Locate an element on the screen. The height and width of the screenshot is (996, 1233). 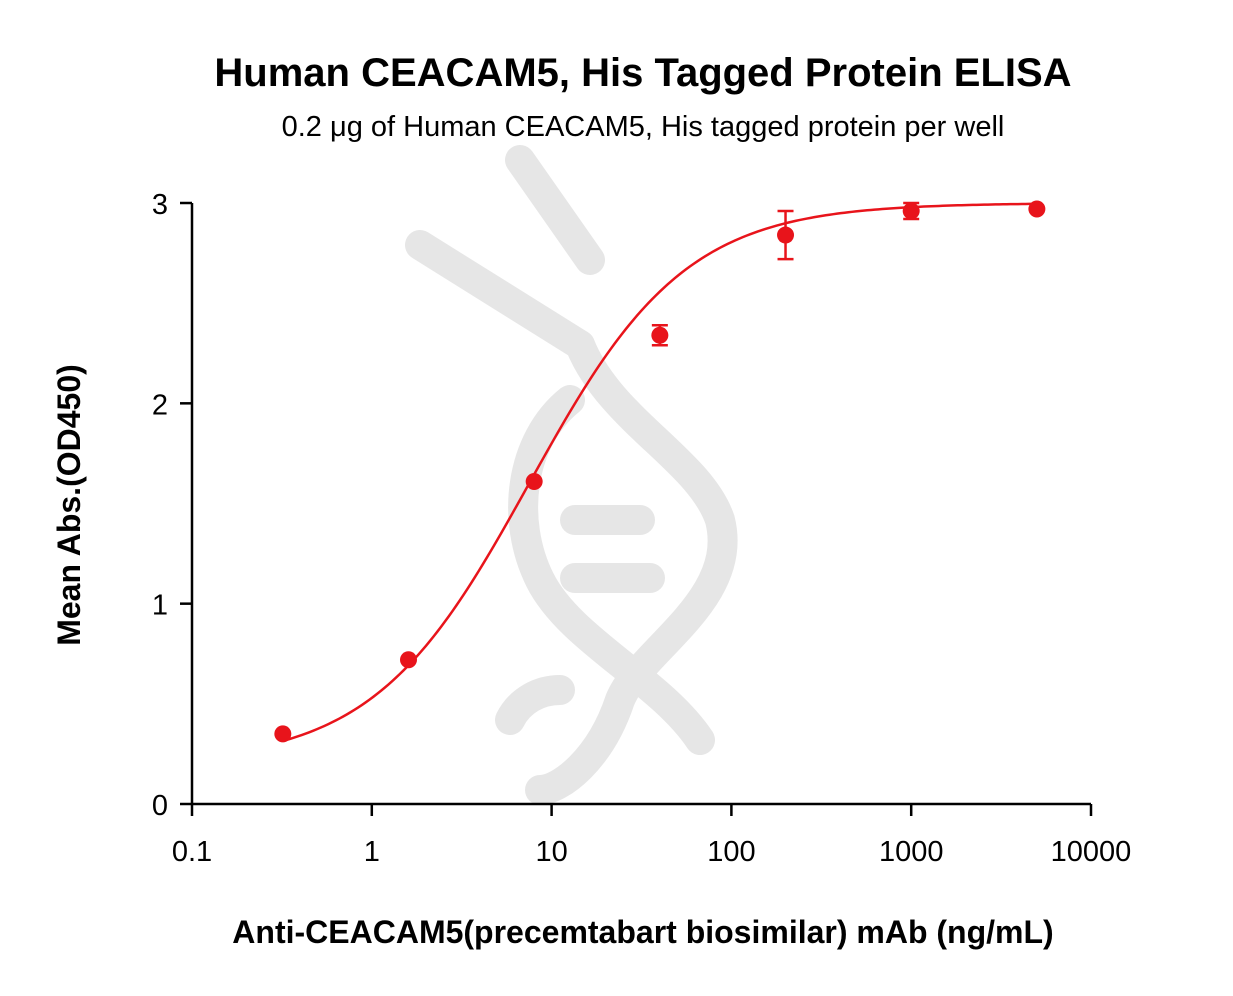
x-tick-label: 10 is located at coordinates (551, 852).